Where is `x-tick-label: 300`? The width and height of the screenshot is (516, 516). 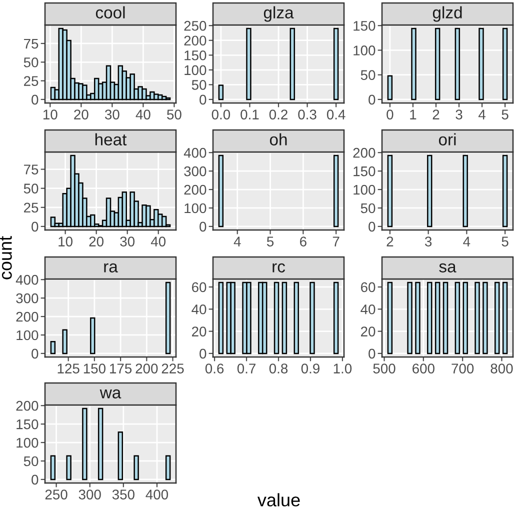 x-tick-label: 300 is located at coordinates (89, 495).